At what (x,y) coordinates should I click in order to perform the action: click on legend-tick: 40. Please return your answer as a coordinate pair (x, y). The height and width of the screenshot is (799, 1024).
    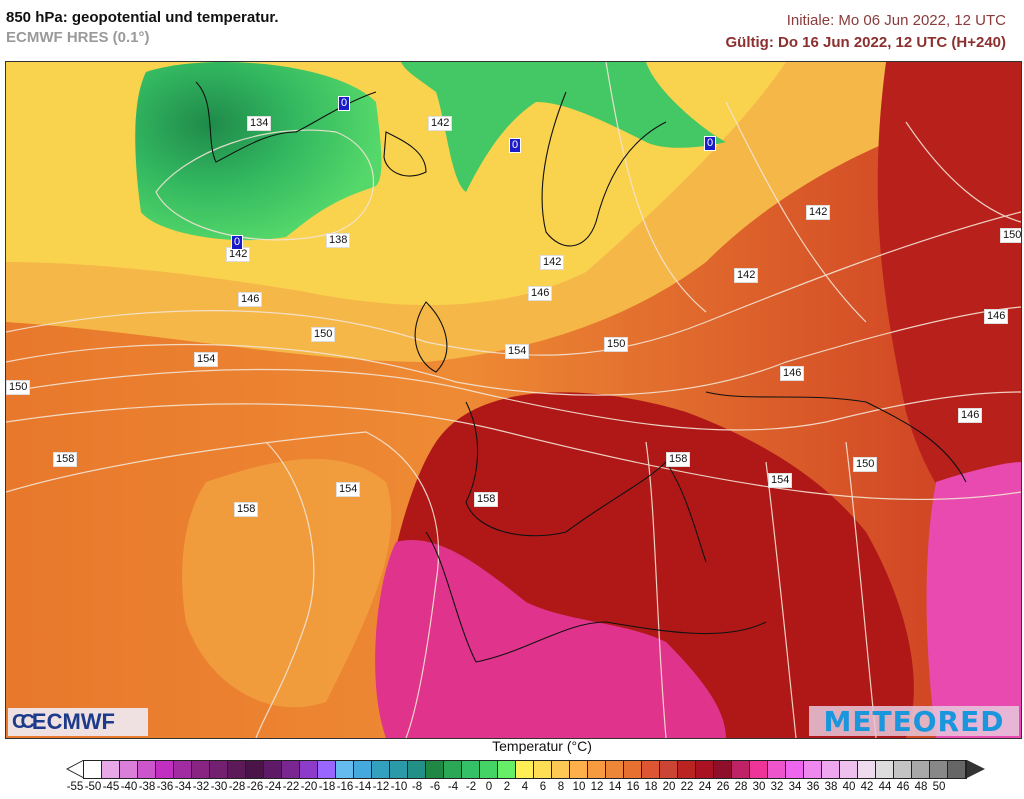
    Looking at the image, I should click on (849, 787).